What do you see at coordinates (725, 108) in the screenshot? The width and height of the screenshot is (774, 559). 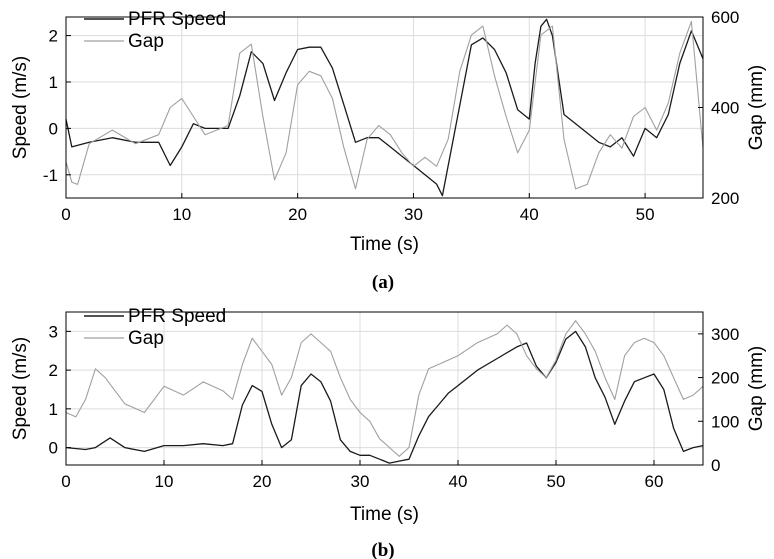 I see `y-right-tick-label: 400` at bounding box center [725, 108].